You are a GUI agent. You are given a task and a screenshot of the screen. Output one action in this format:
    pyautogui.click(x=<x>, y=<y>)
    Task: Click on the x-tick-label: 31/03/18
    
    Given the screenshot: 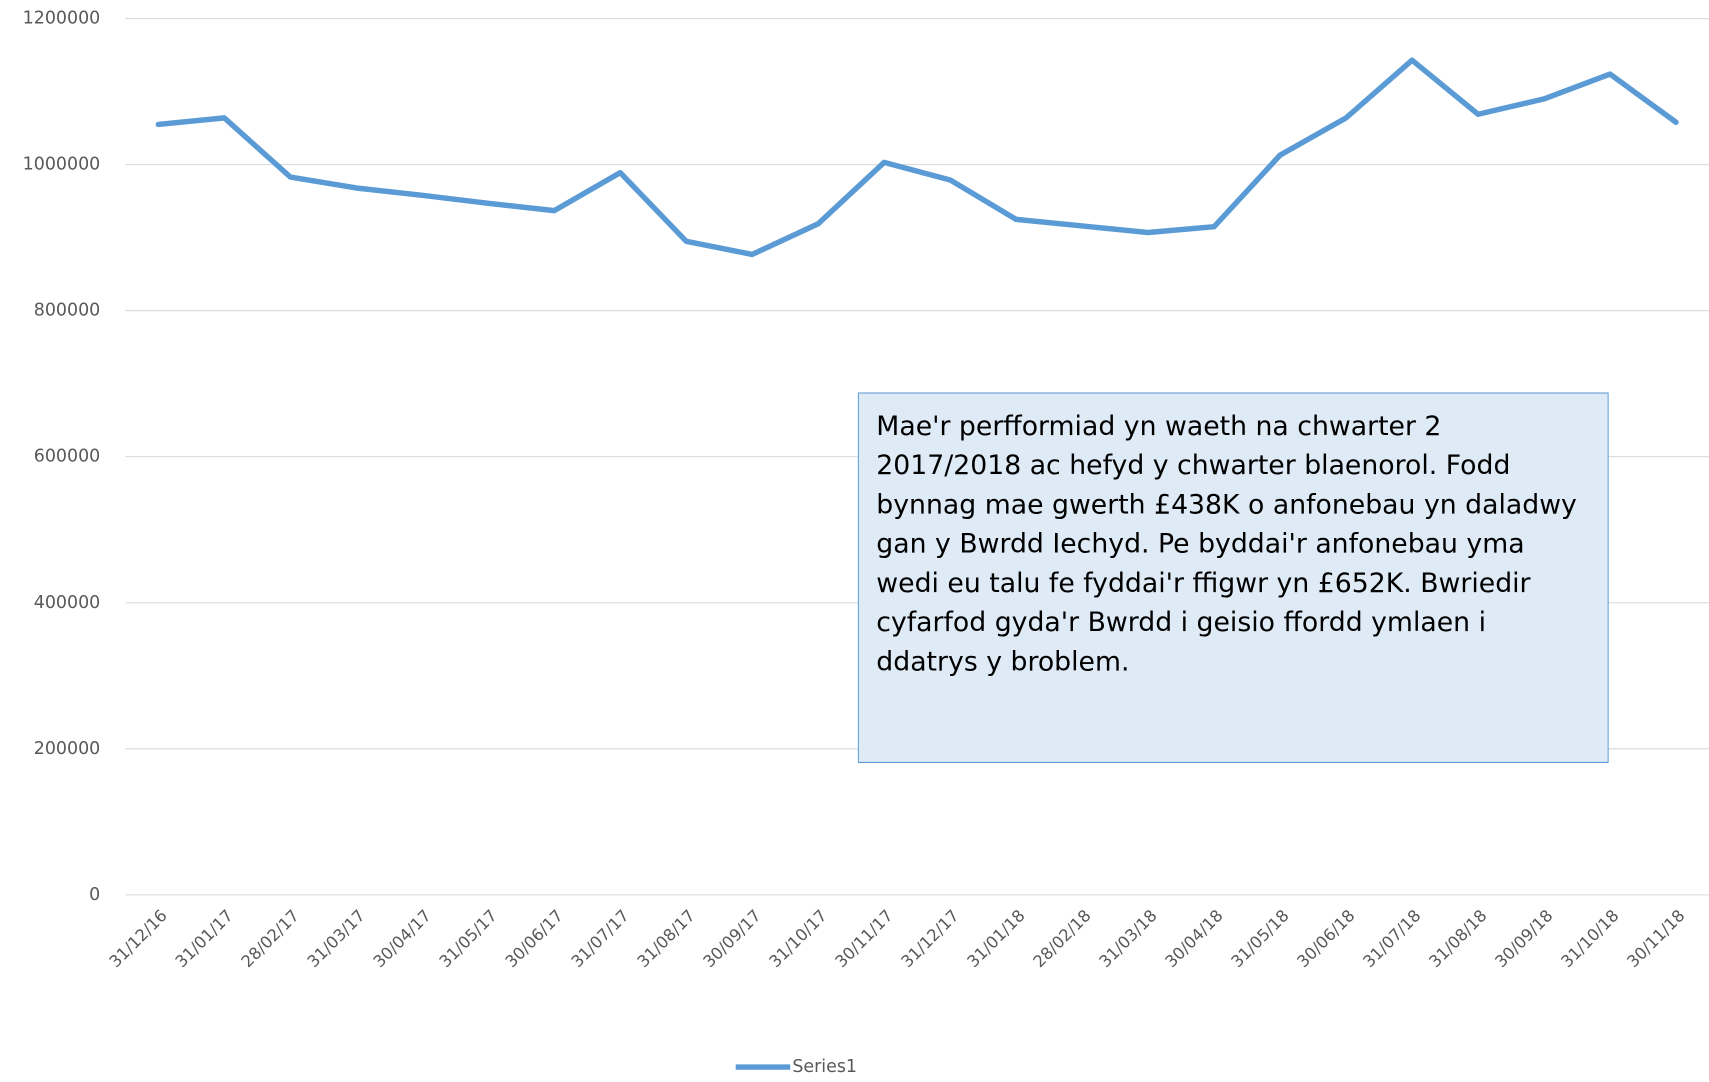 What is the action you would take?
    pyautogui.click(x=1127, y=938)
    